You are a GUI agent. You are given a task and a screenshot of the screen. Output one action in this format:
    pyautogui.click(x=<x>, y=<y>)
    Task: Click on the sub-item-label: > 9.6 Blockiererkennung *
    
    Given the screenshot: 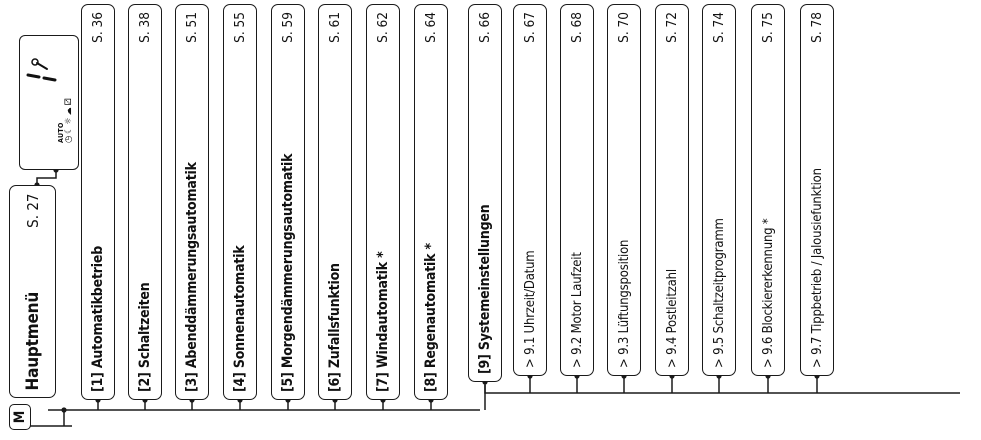 What is the action you would take?
    pyautogui.click(x=768, y=293)
    